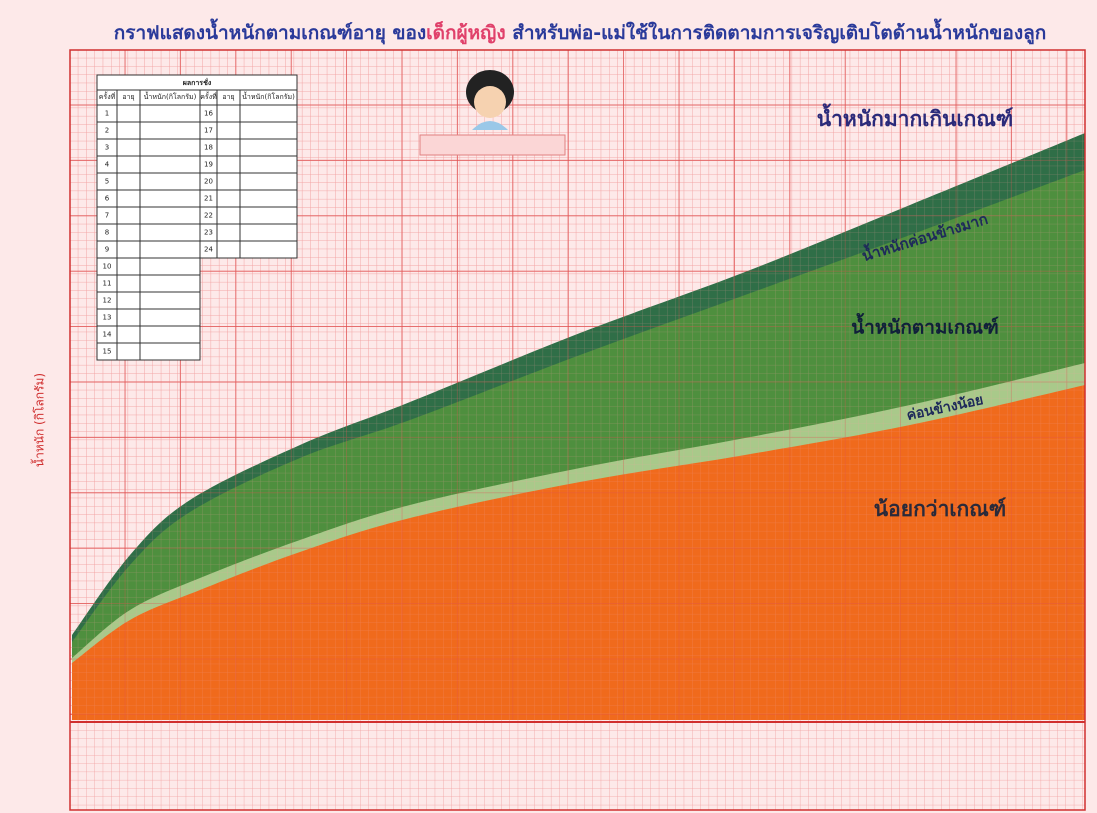  I want to click on row-number: 23, so click(208, 233).